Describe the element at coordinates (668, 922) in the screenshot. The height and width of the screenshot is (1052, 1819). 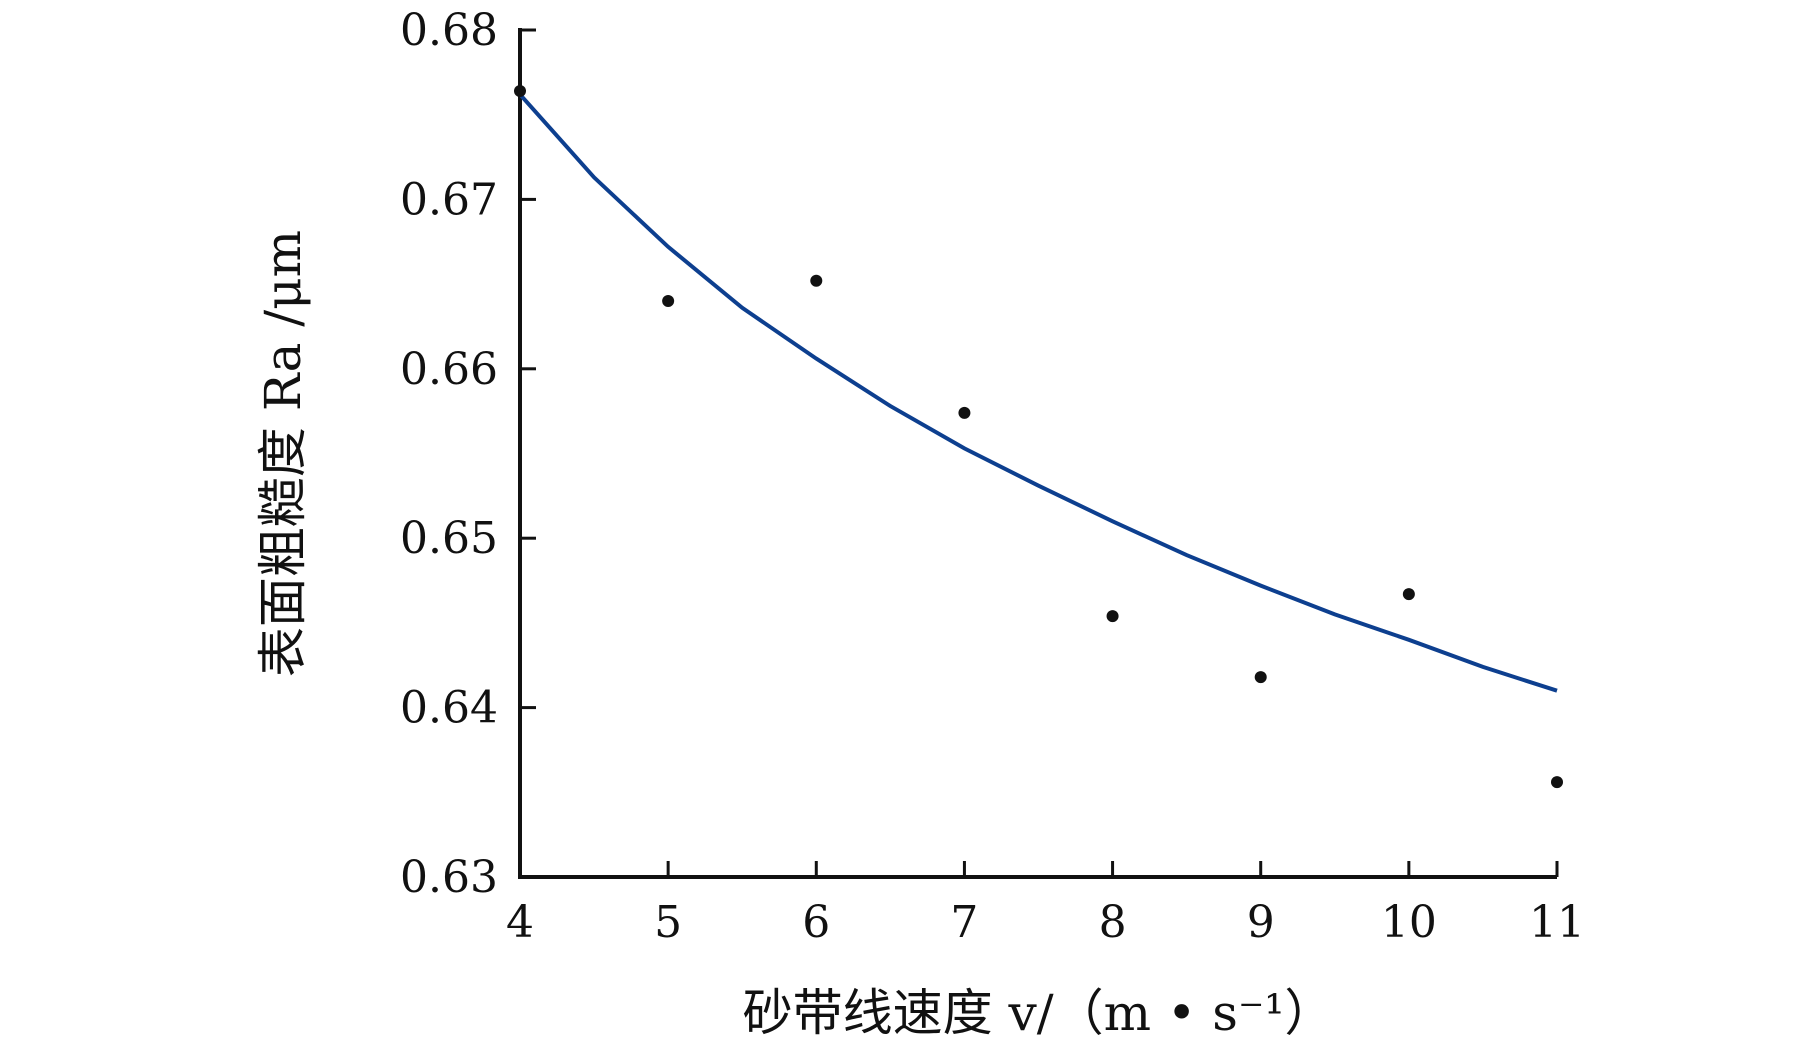
I see `x-tick-label: 5` at that location.